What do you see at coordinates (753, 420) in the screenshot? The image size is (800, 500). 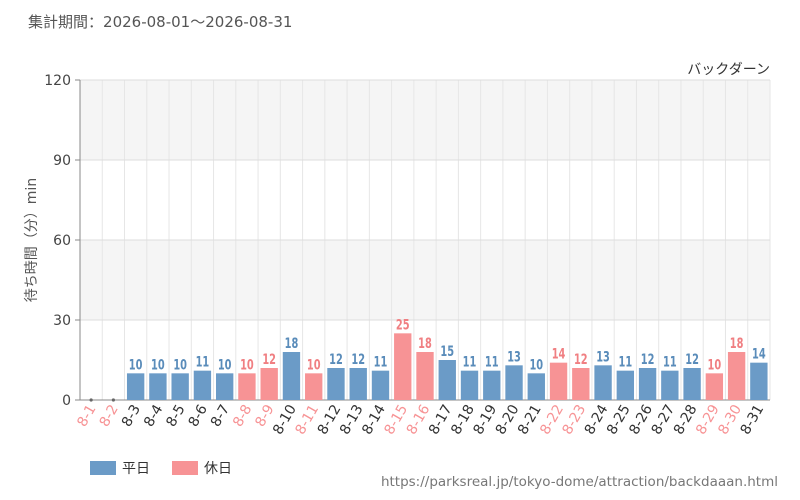 I see `x-tick-label: 8-31` at bounding box center [753, 420].